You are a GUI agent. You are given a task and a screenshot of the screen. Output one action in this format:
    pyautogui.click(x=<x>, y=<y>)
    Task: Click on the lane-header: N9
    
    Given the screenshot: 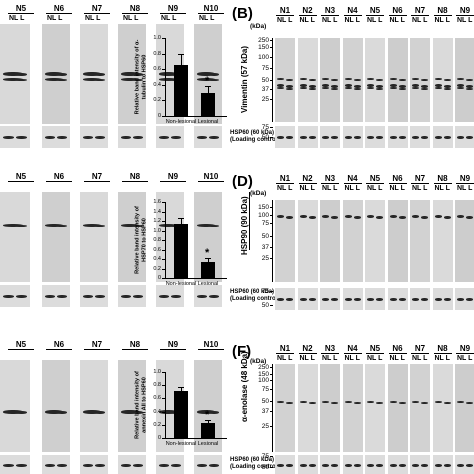 What is the action you would take?
    pyautogui.click(x=173, y=8)
    